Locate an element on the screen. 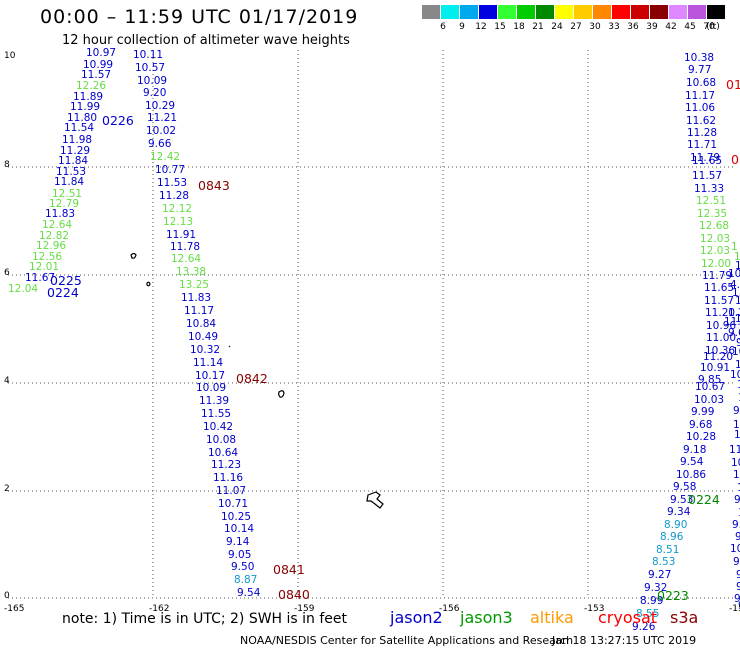  island-molokini is located at coordinates (229, 346).